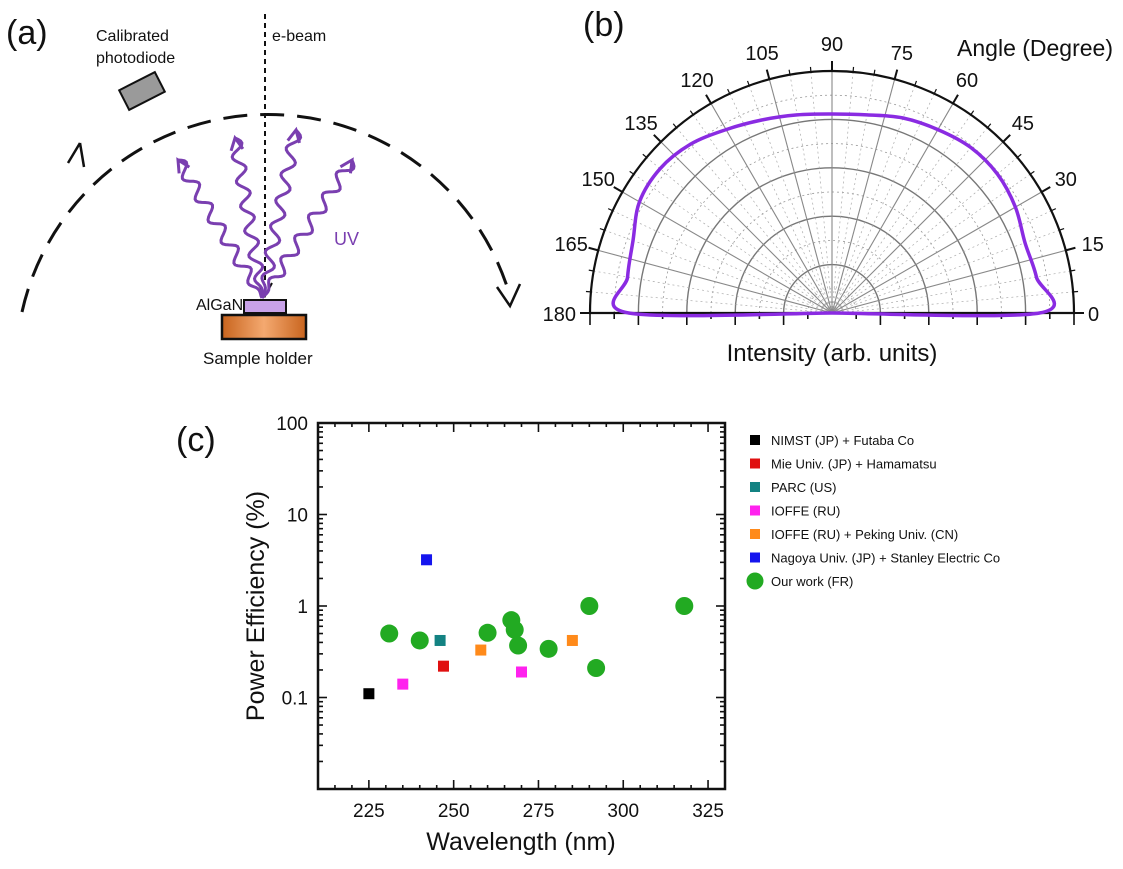 This screenshot has height=869, width=1123. What do you see at coordinates (832, 353) in the screenshot?
I see `intensity-axis-label: Intensity (arb. units)` at bounding box center [832, 353].